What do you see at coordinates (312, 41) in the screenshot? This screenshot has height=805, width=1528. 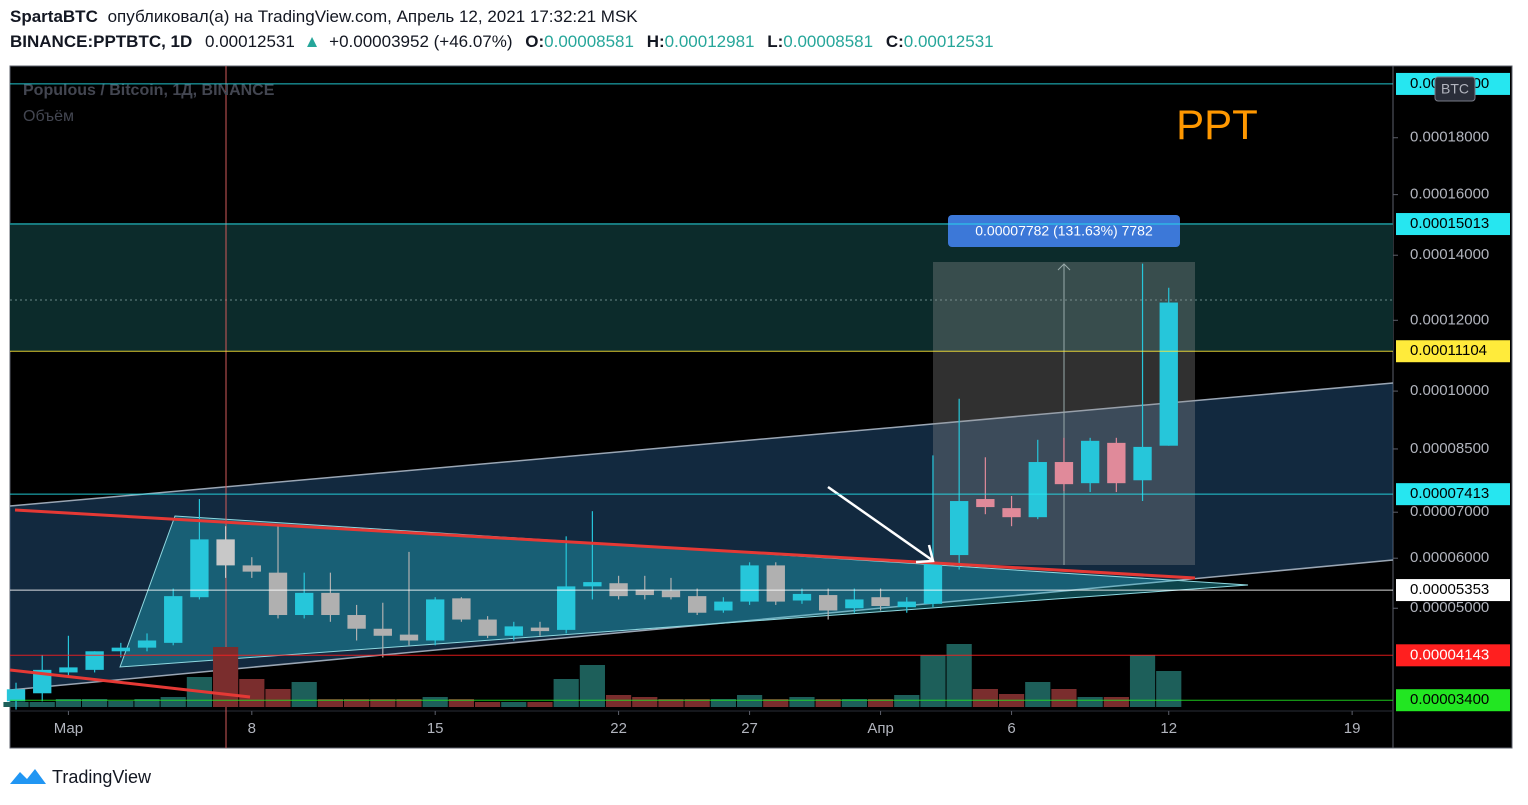 I see `direction: ▲` at bounding box center [312, 41].